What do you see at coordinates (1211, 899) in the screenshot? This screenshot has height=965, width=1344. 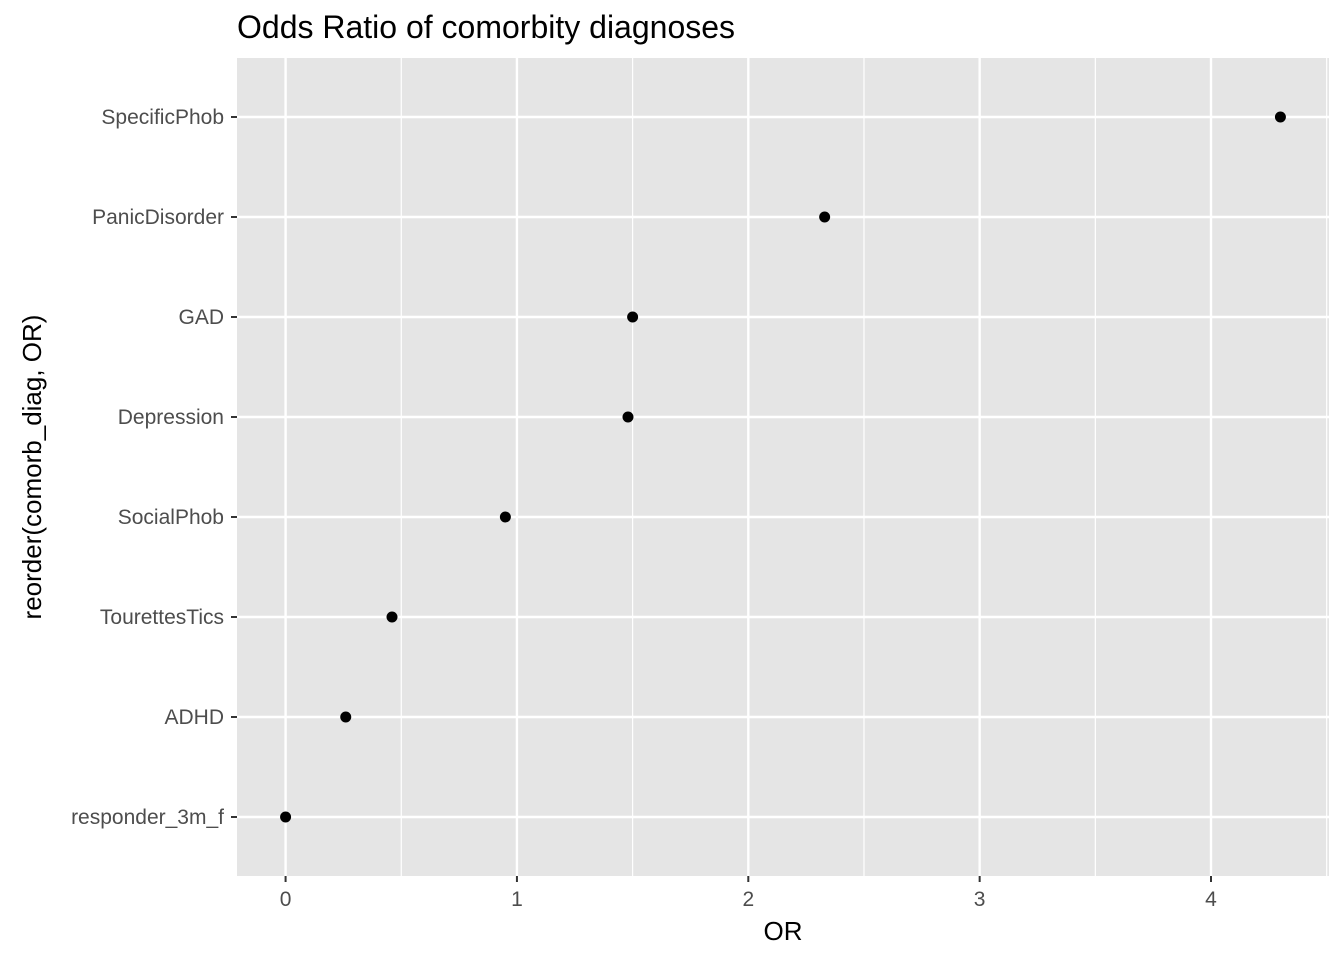 I see `x-tick-label: 4` at bounding box center [1211, 899].